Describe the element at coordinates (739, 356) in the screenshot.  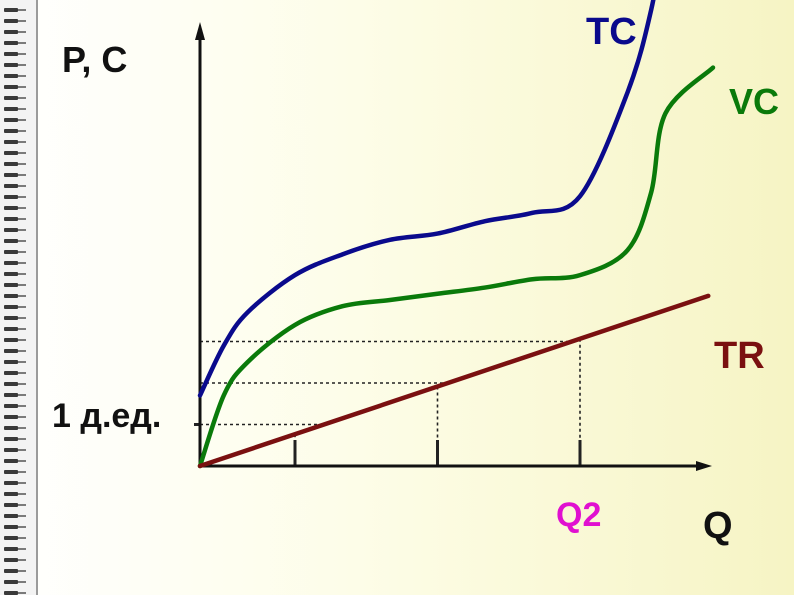
I see `tr-series-label: TR` at that location.